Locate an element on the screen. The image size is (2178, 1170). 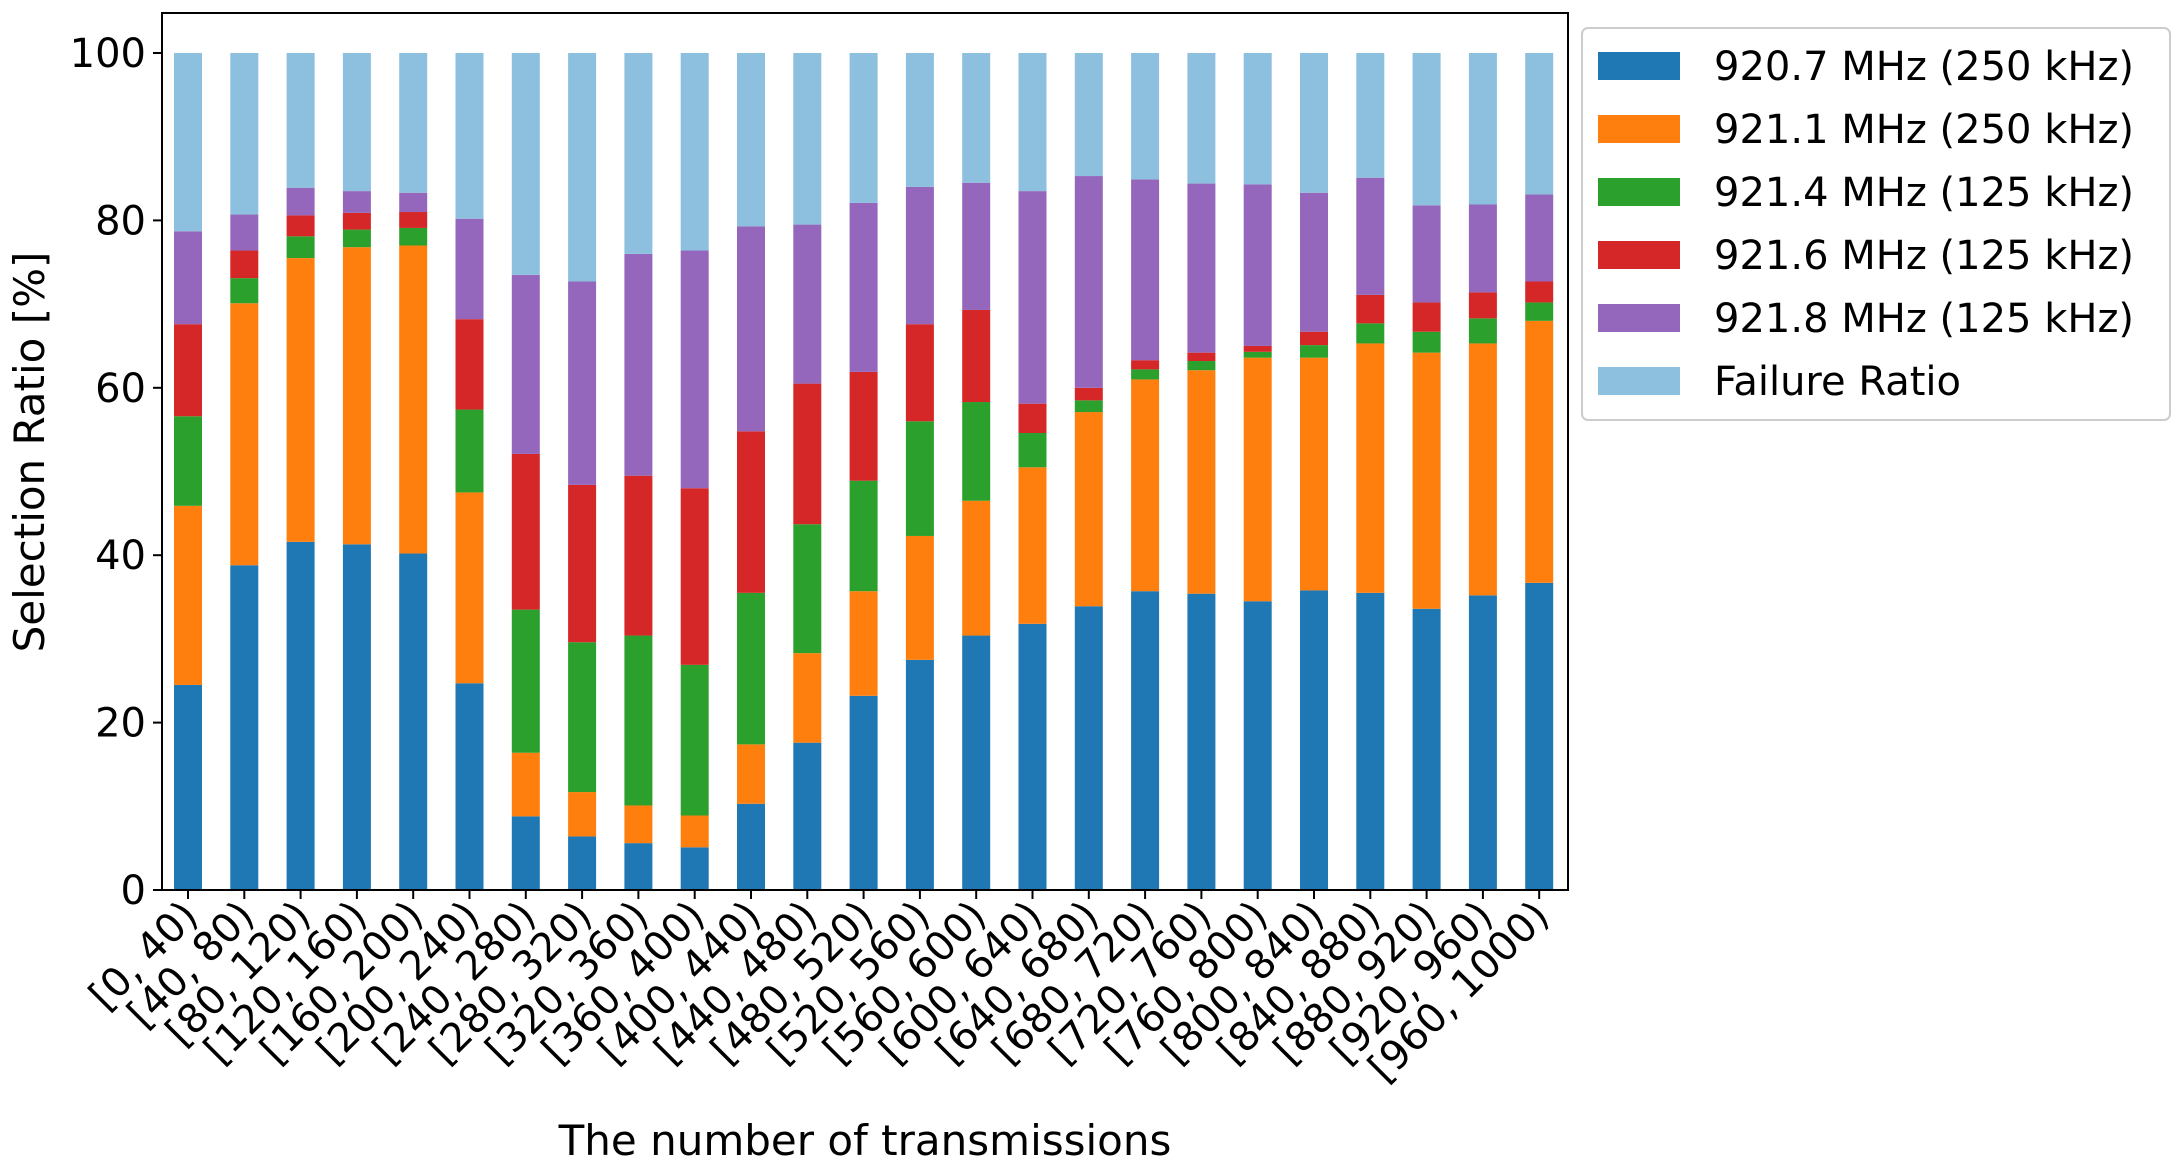
y-tick-label: 60 is located at coordinates (120, 389).